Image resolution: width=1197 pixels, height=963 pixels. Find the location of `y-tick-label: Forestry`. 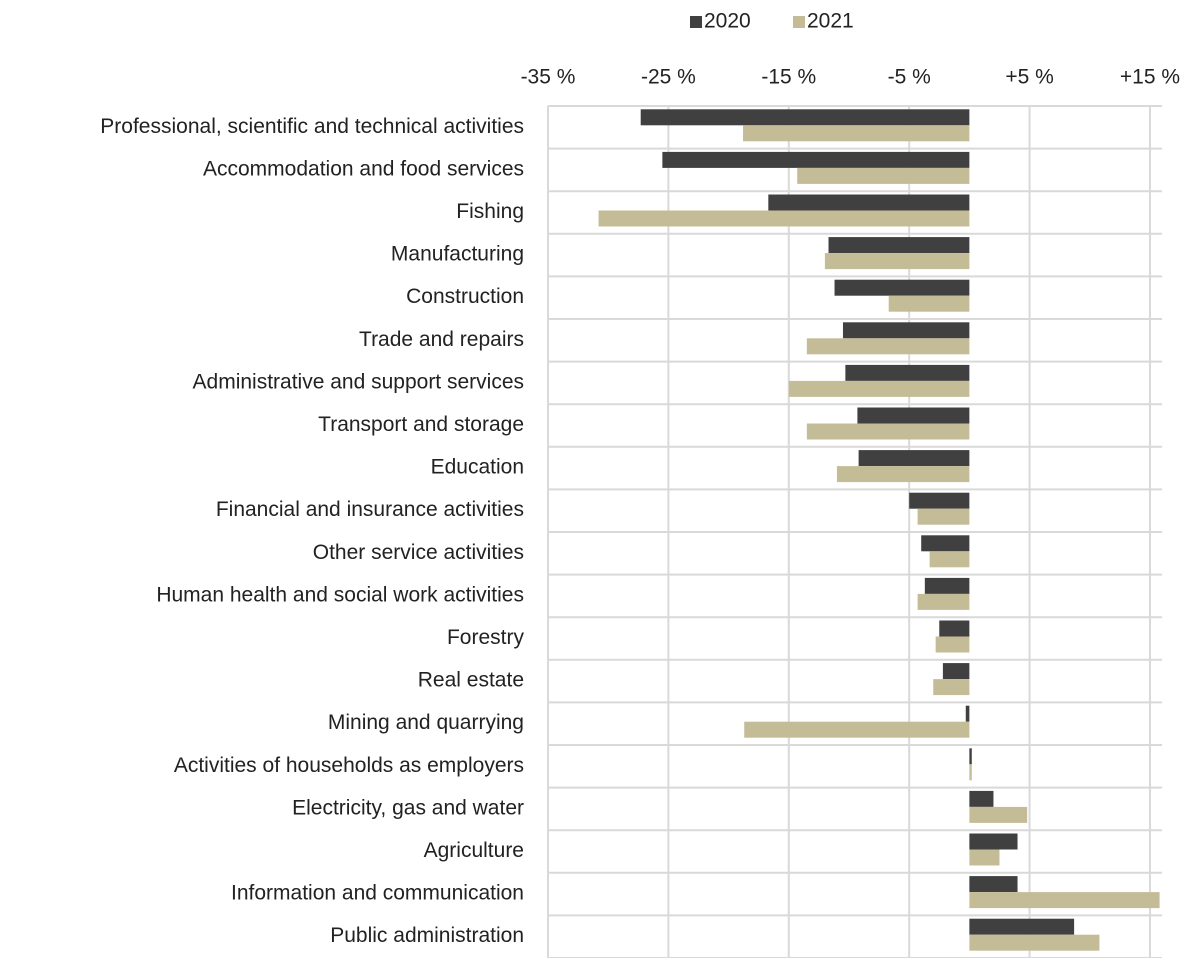

y-tick-label: Forestry is located at coordinates (486, 637).